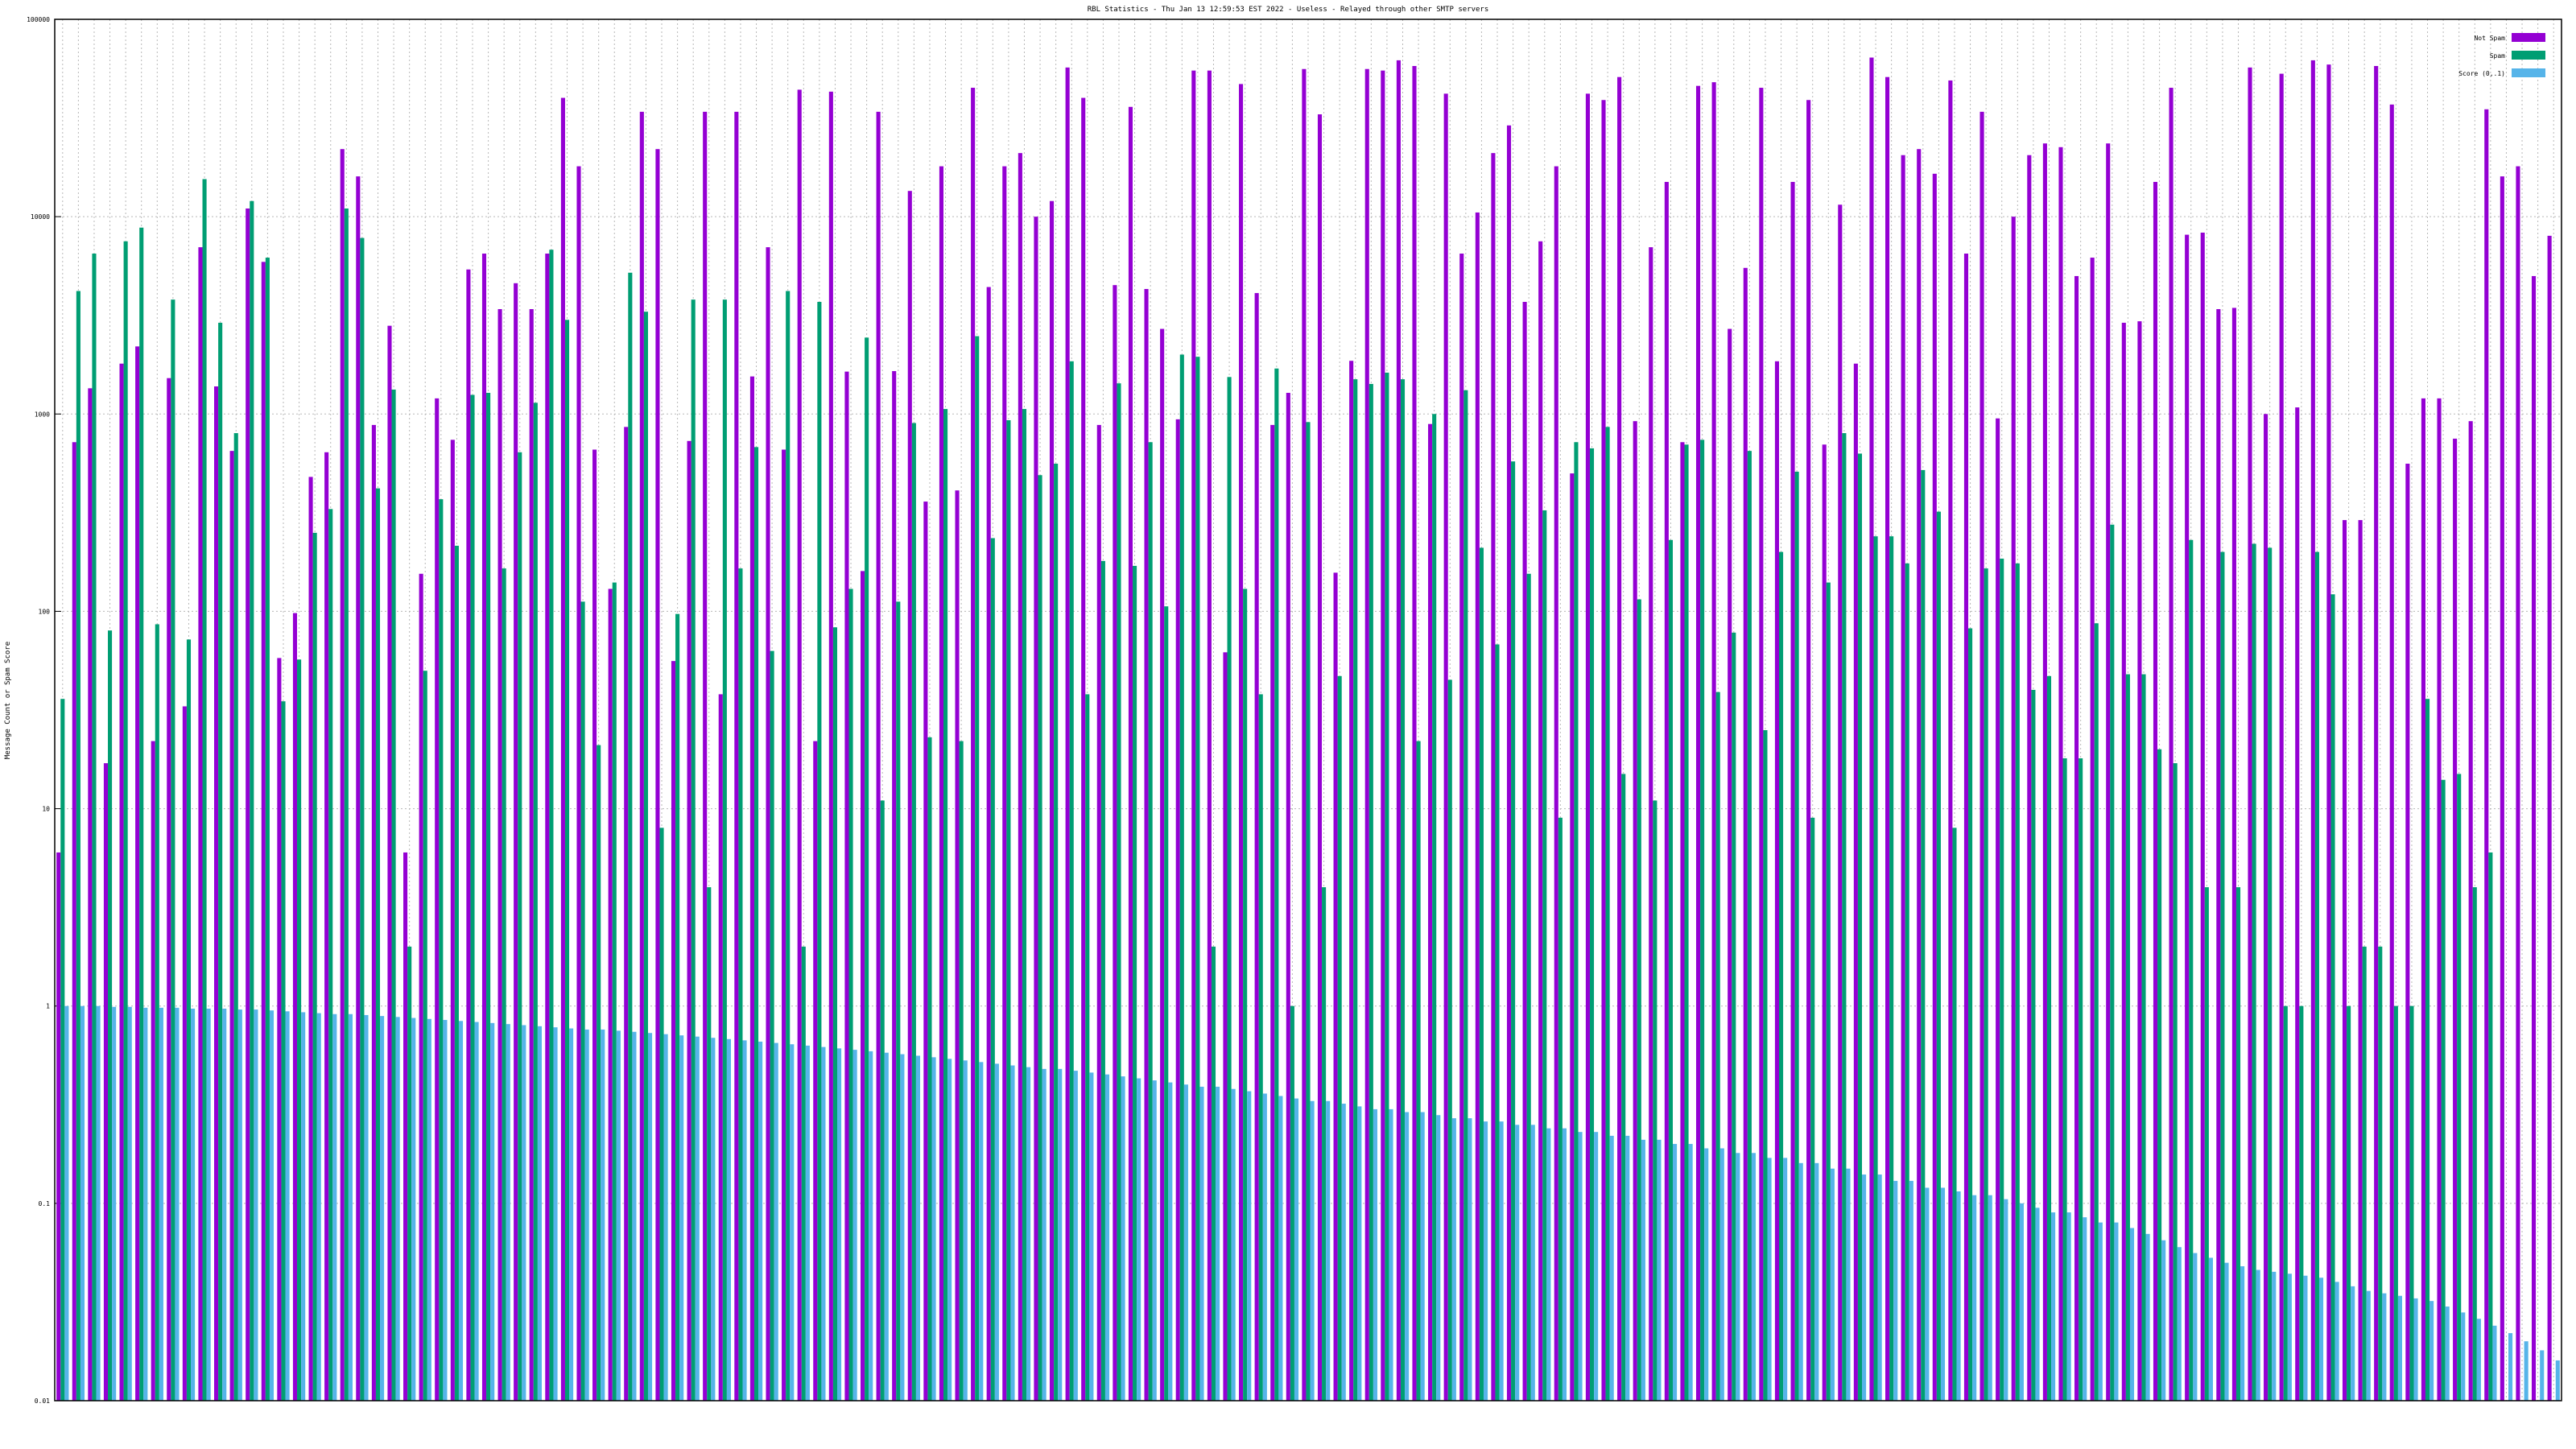 The width and height of the screenshot is (2576, 1449). I want to click on legend-swatch, so click(2528, 37).